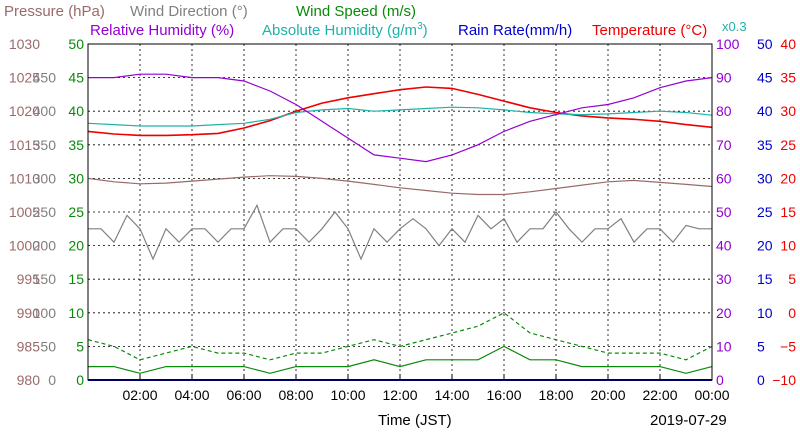  What do you see at coordinates (688, 420) in the screenshot?
I see `date-label: 2019-07-29` at bounding box center [688, 420].